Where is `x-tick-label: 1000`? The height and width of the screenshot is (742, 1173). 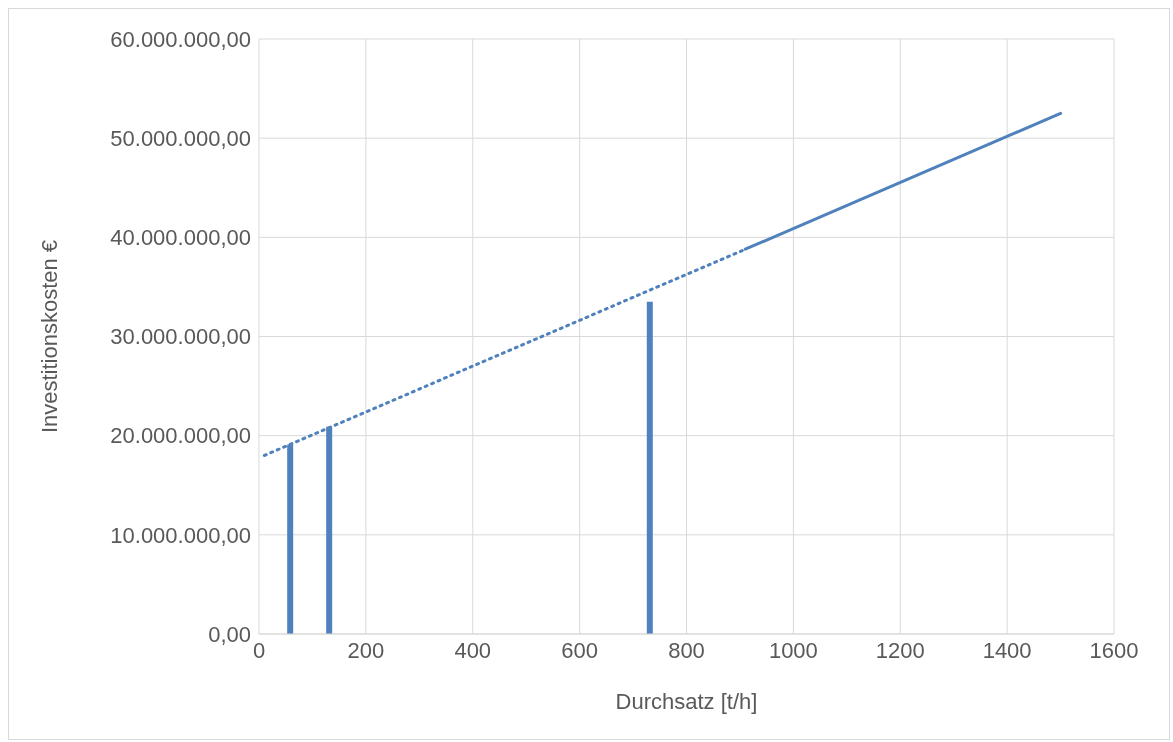
x-tick-label: 1000 is located at coordinates (793, 650).